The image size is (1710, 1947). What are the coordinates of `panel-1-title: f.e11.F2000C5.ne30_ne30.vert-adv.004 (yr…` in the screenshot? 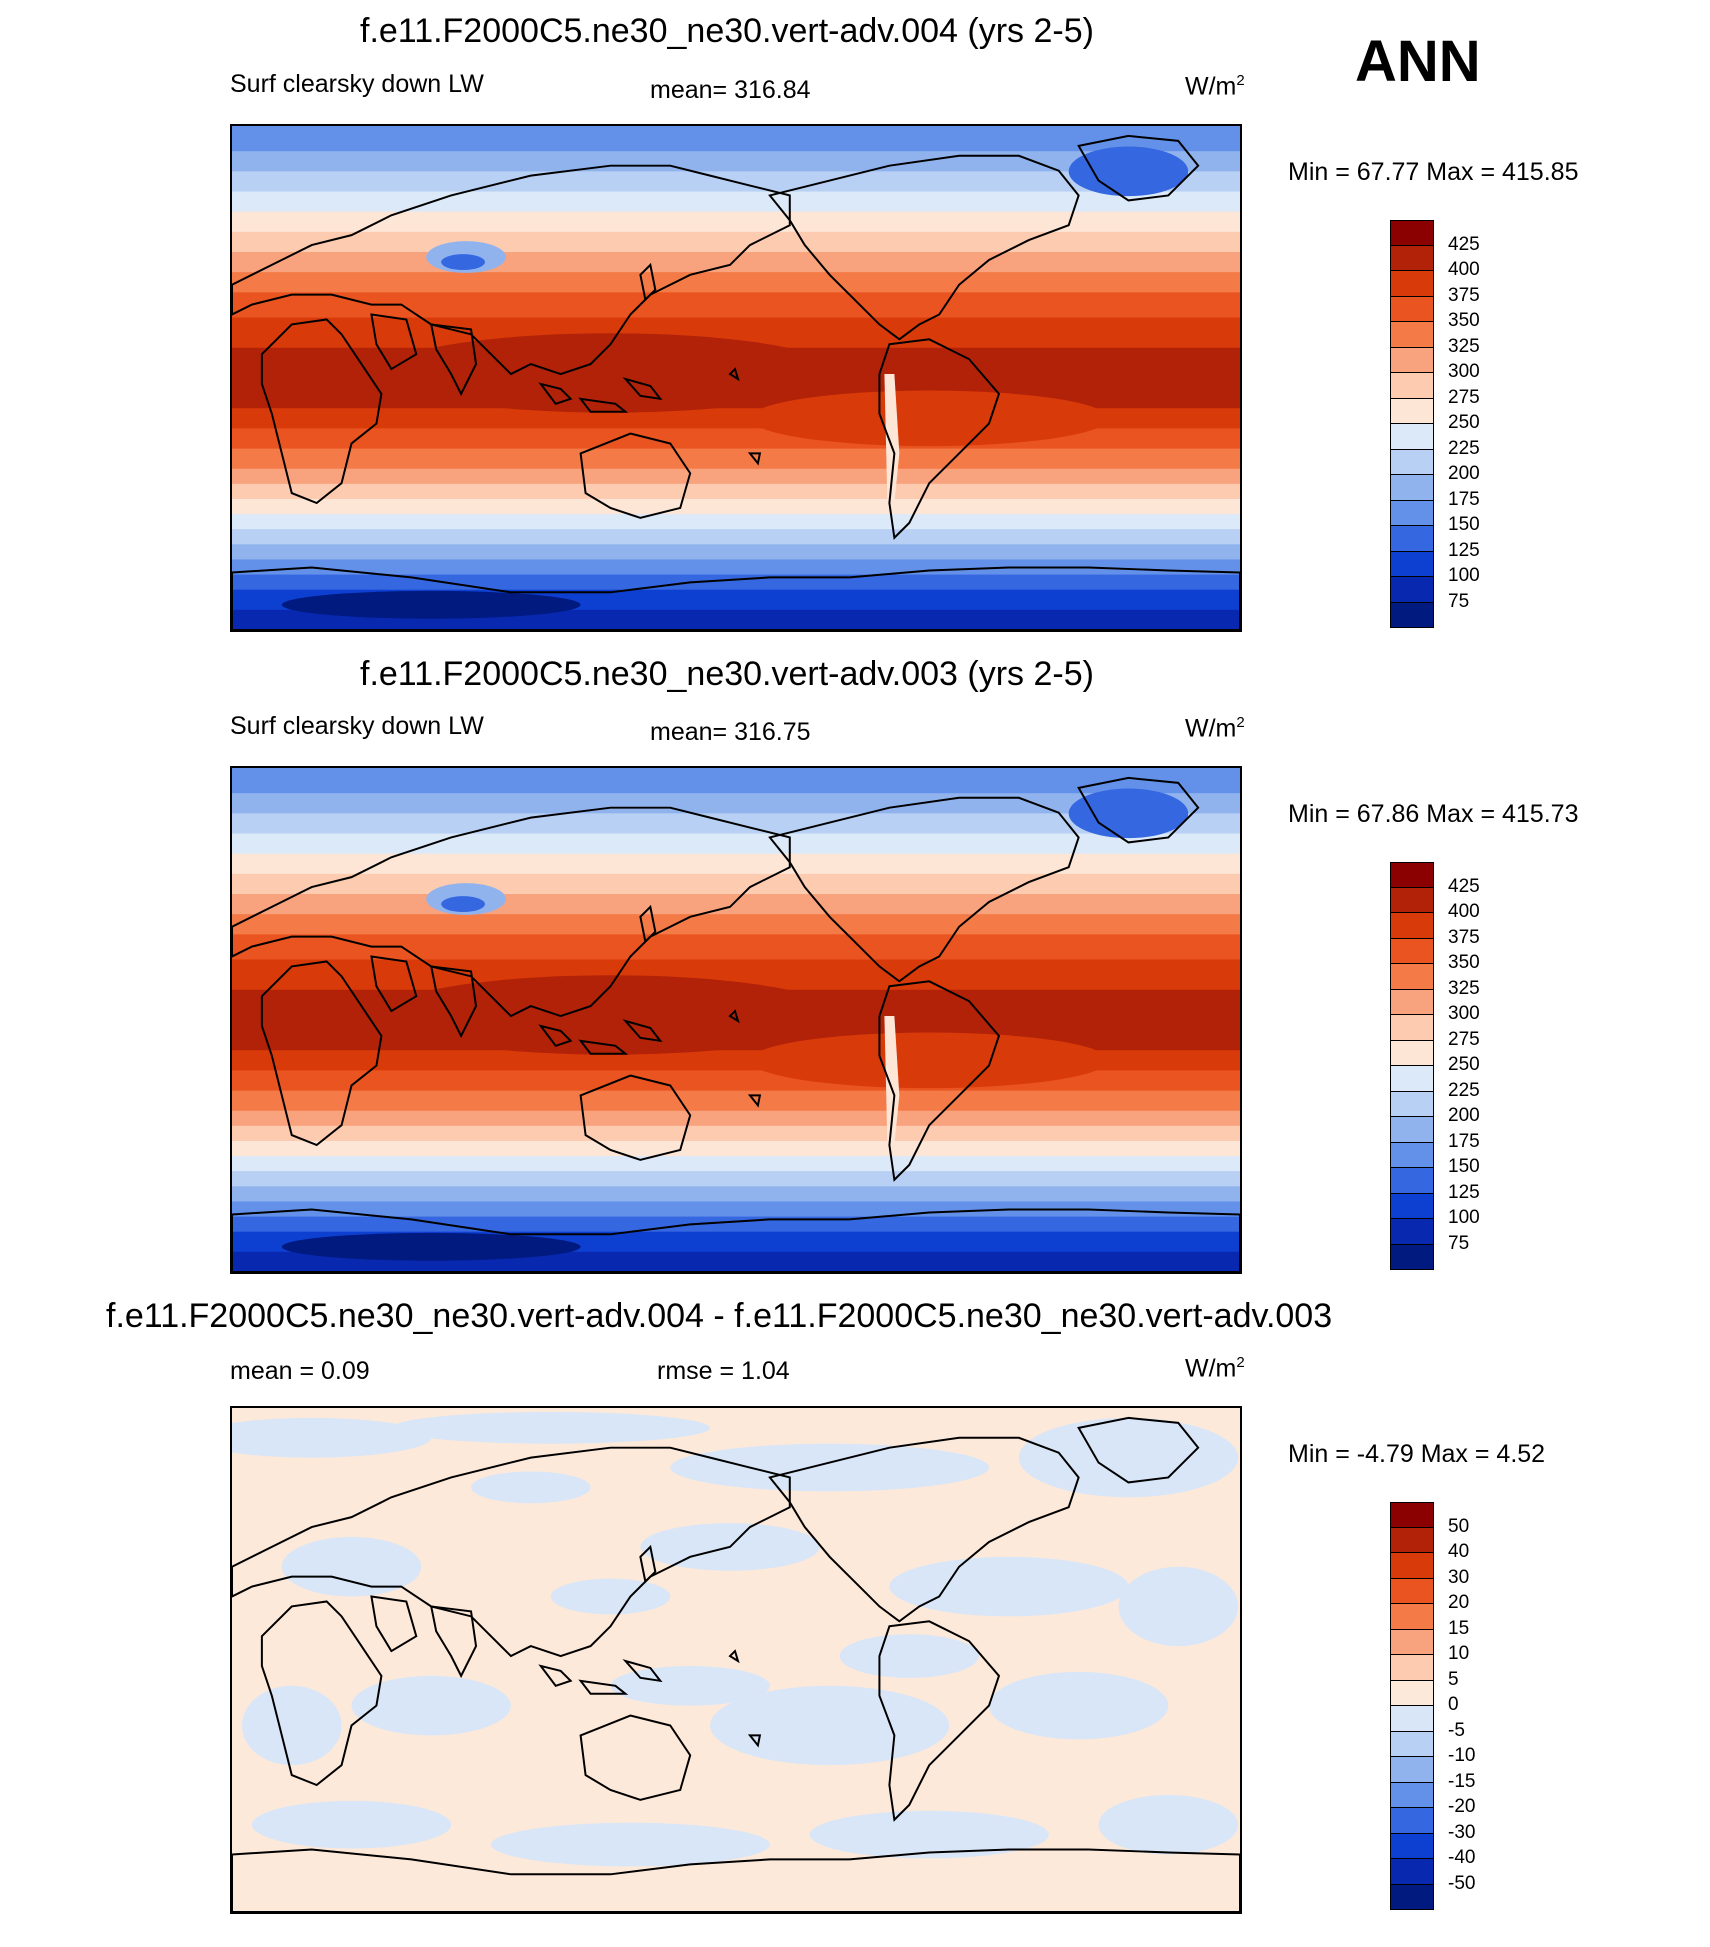 It's located at (727, 31).